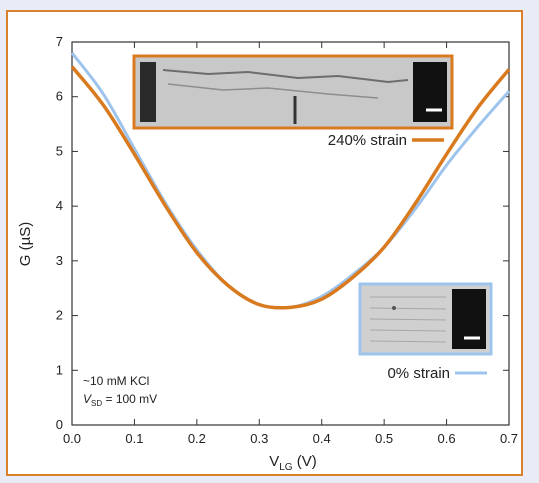  Describe the element at coordinates (59, 205) in the screenshot. I see `y-tick-label: 4` at that location.